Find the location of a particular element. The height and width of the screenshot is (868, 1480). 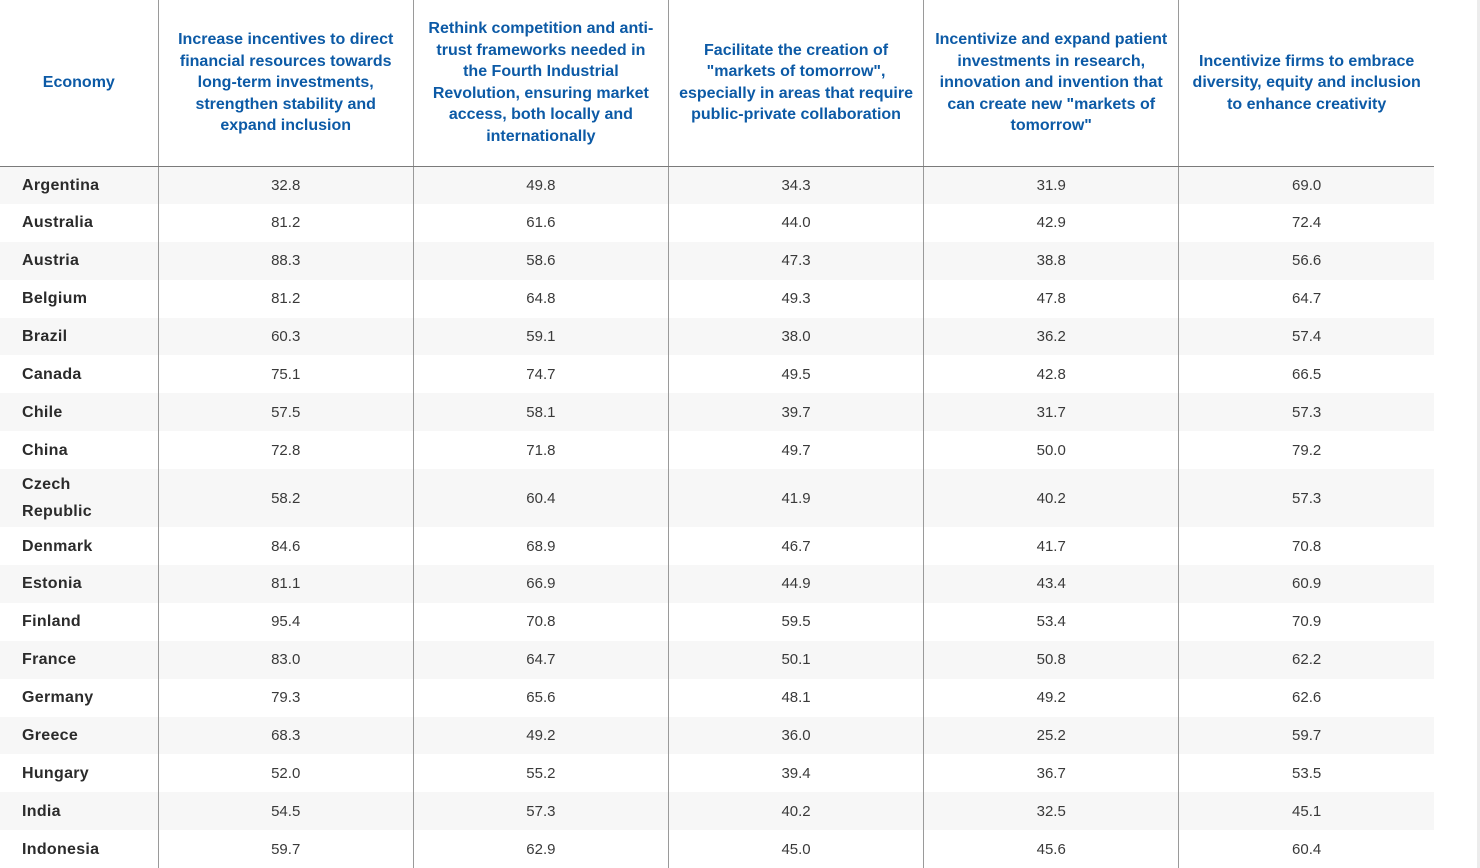

score-cell: 65.6 is located at coordinates (540, 697).